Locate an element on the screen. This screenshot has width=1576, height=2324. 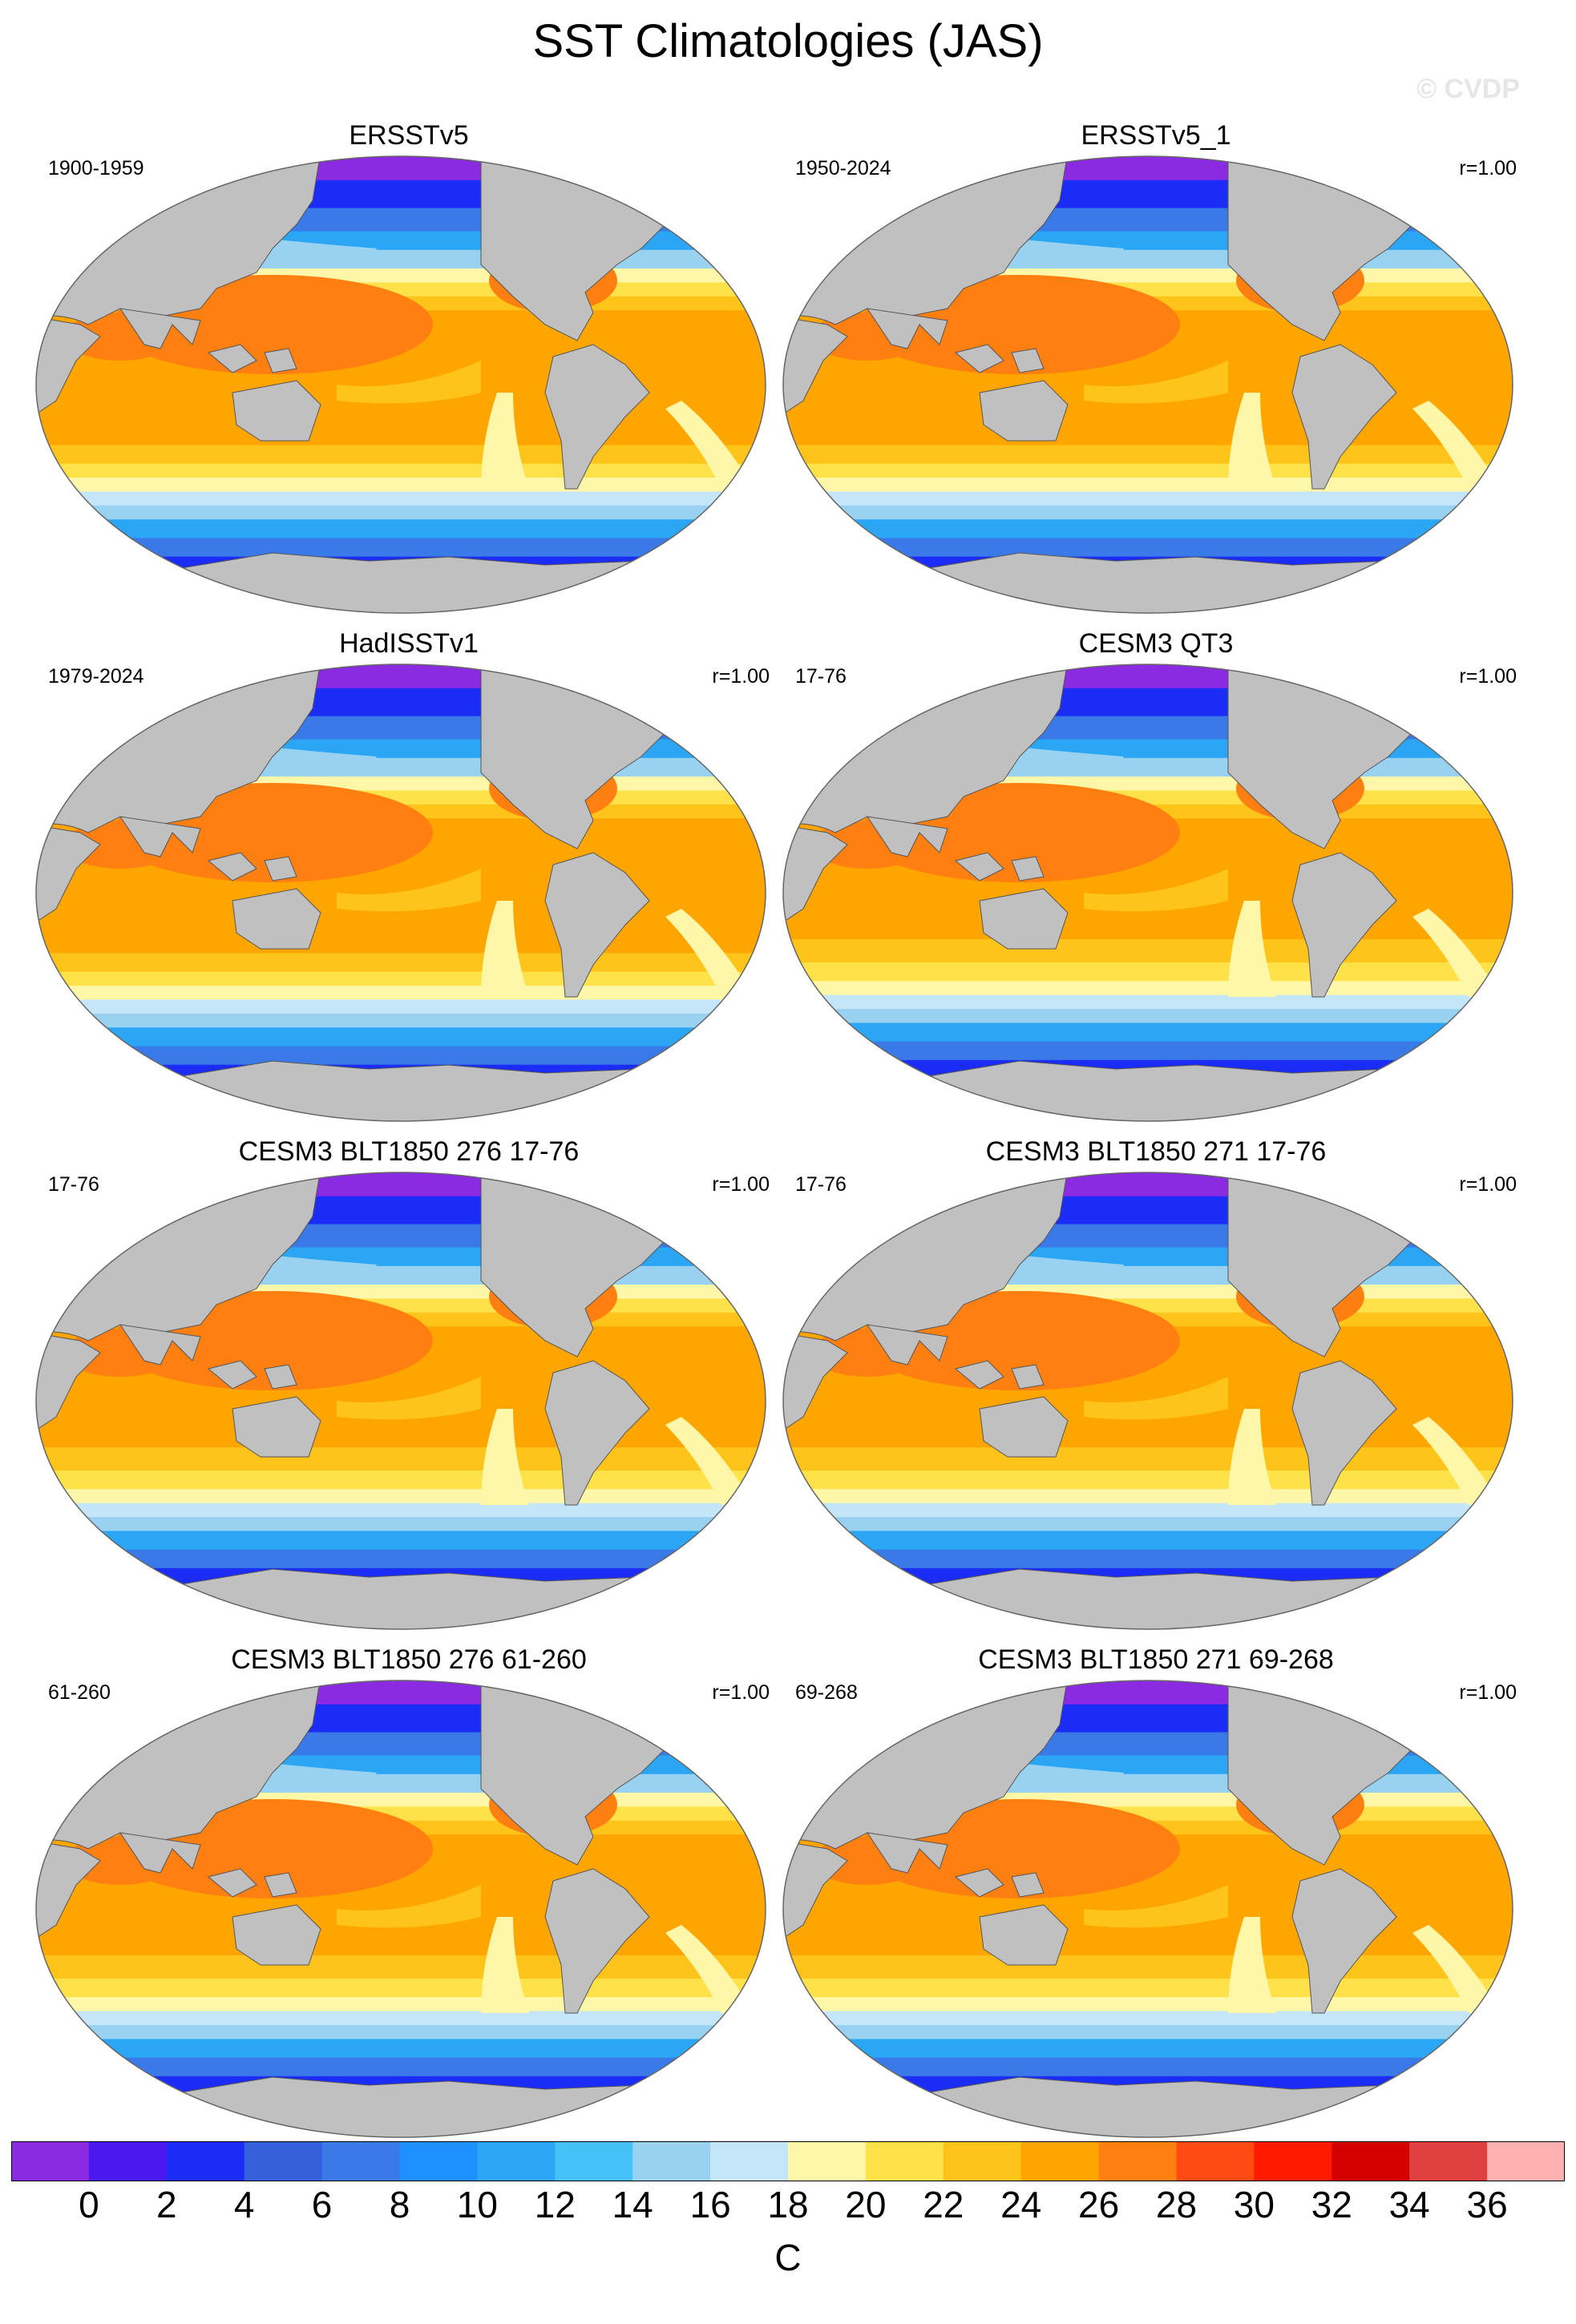
colorbar is located at coordinates (788, 2161).